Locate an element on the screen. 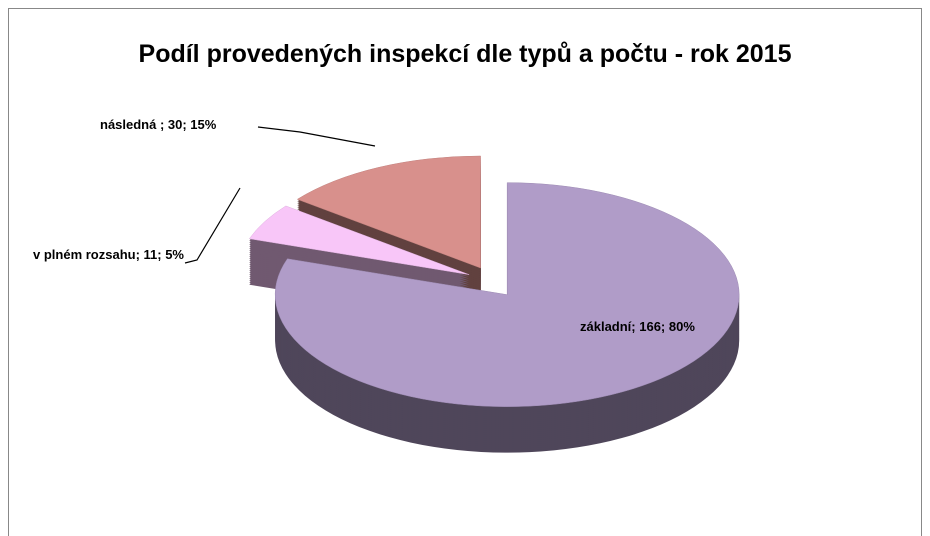  data-label: v plném rozsahu; 11; 5% is located at coordinates (108, 254).